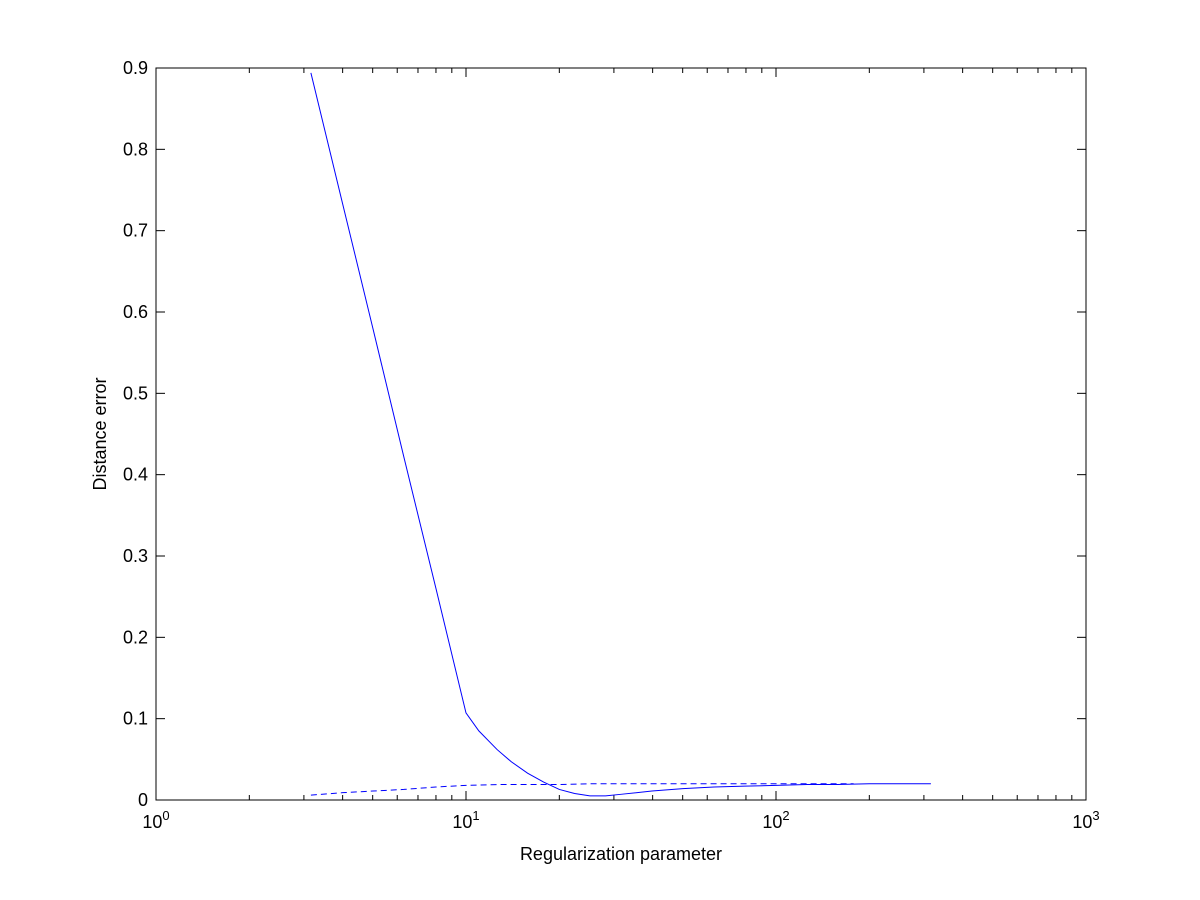  I want to click on y-tick-label: 0.7, so click(135, 231).